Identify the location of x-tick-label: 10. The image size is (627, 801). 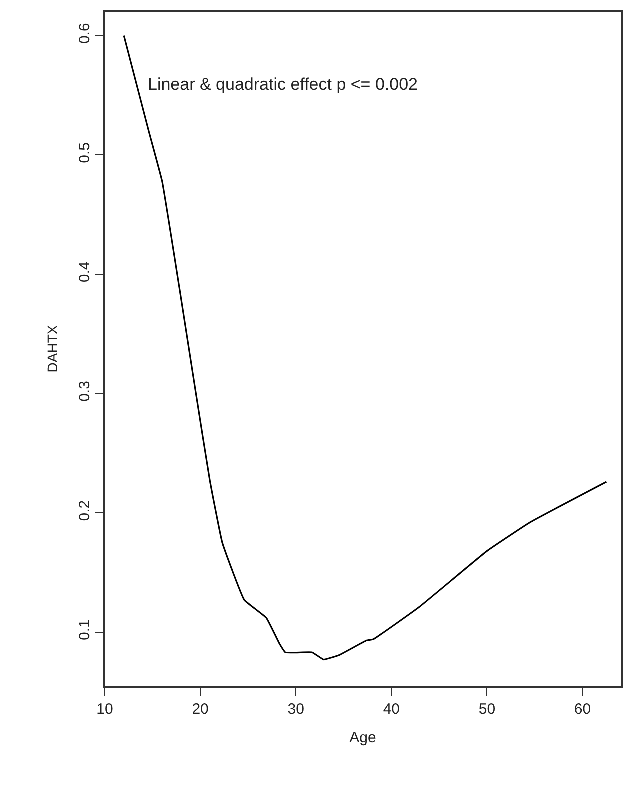
(105, 709).